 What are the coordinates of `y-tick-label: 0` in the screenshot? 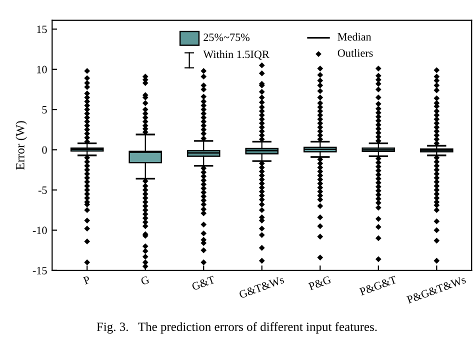 It's located at (44, 150).